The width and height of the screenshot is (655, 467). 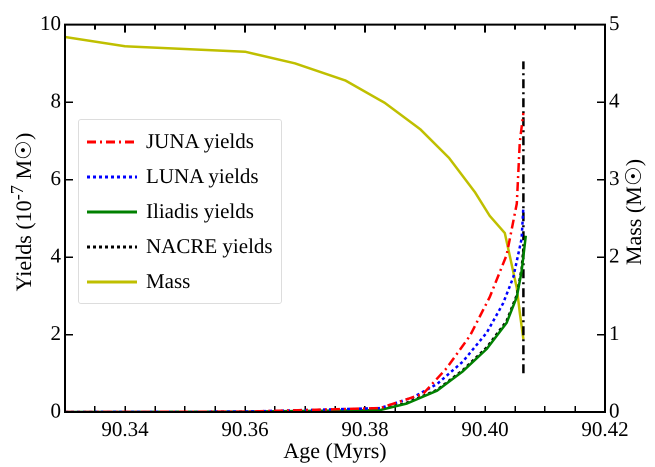 What do you see at coordinates (200, 211) in the screenshot?
I see `legend-label: Iliadis yields` at bounding box center [200, 211].